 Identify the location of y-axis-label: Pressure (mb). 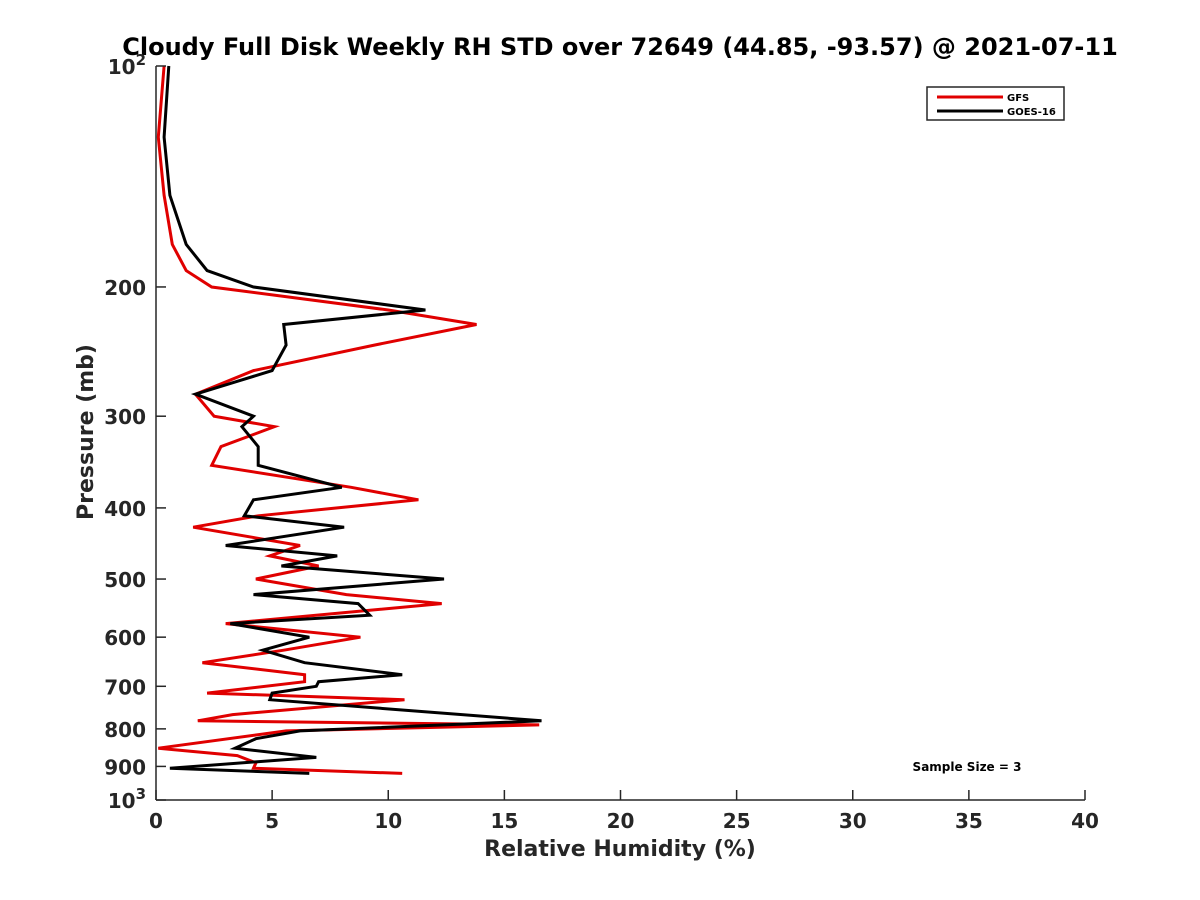
(86, 432).